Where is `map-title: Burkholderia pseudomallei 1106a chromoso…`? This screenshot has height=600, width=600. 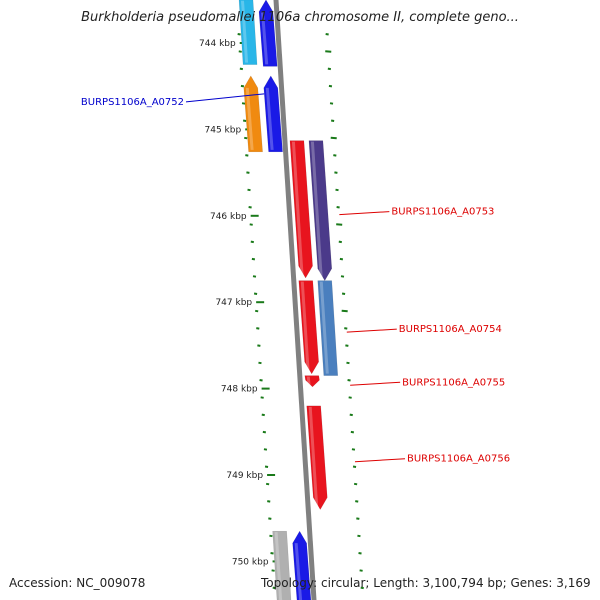 map-title: Burkholderia pseudomallei 1106a chromoso… is located at coordinates (300, 17).